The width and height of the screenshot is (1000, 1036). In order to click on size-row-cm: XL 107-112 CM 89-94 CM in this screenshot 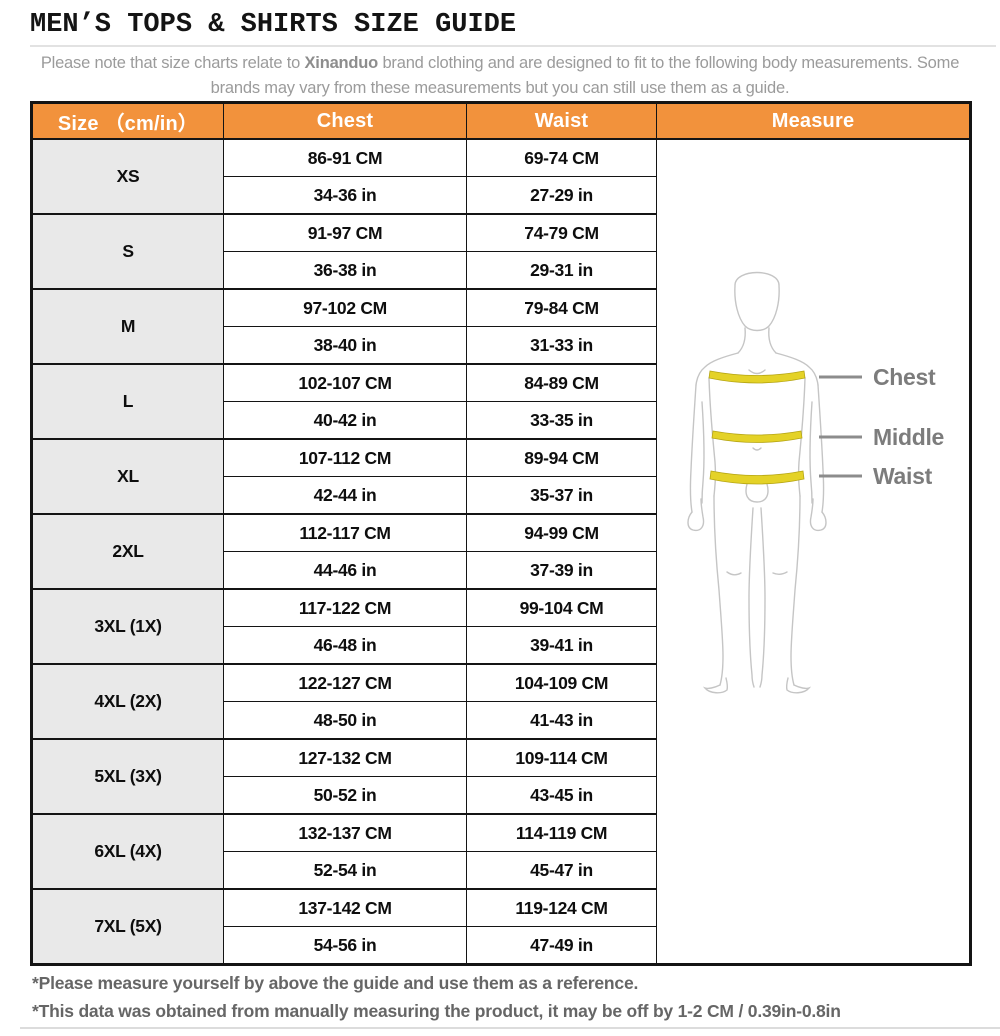, I will do `click(501, 476)`.